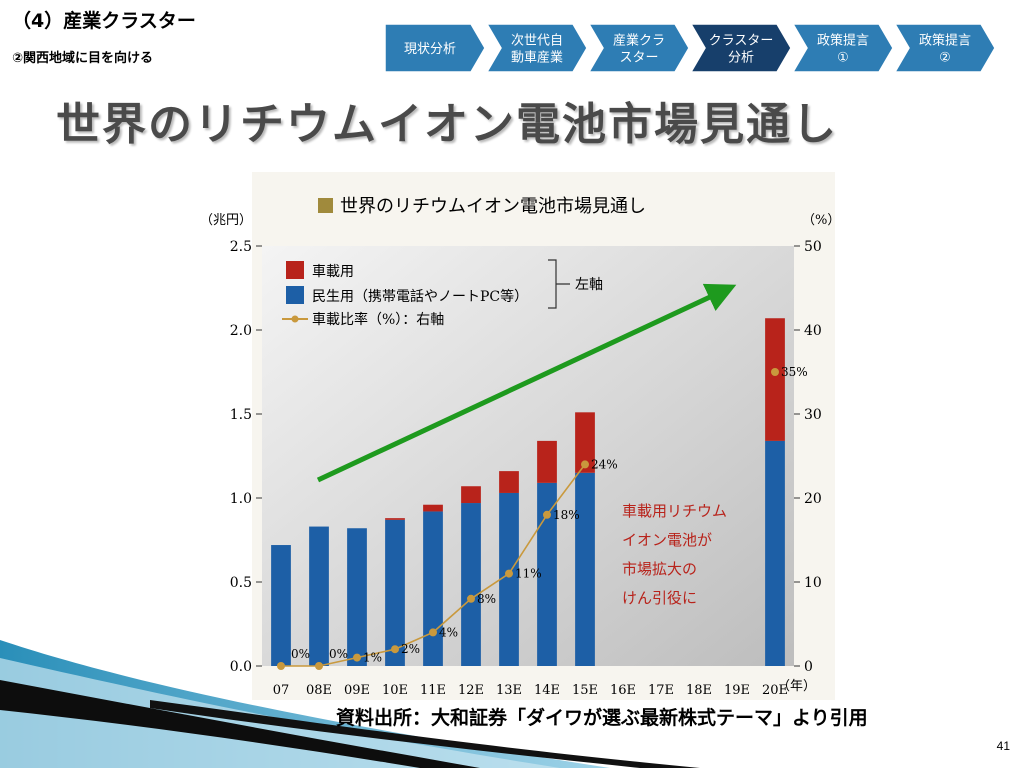  Describe the element at coordinates (471, 690) in the screenshot. I see `x-tick-label: 12E` at that location.